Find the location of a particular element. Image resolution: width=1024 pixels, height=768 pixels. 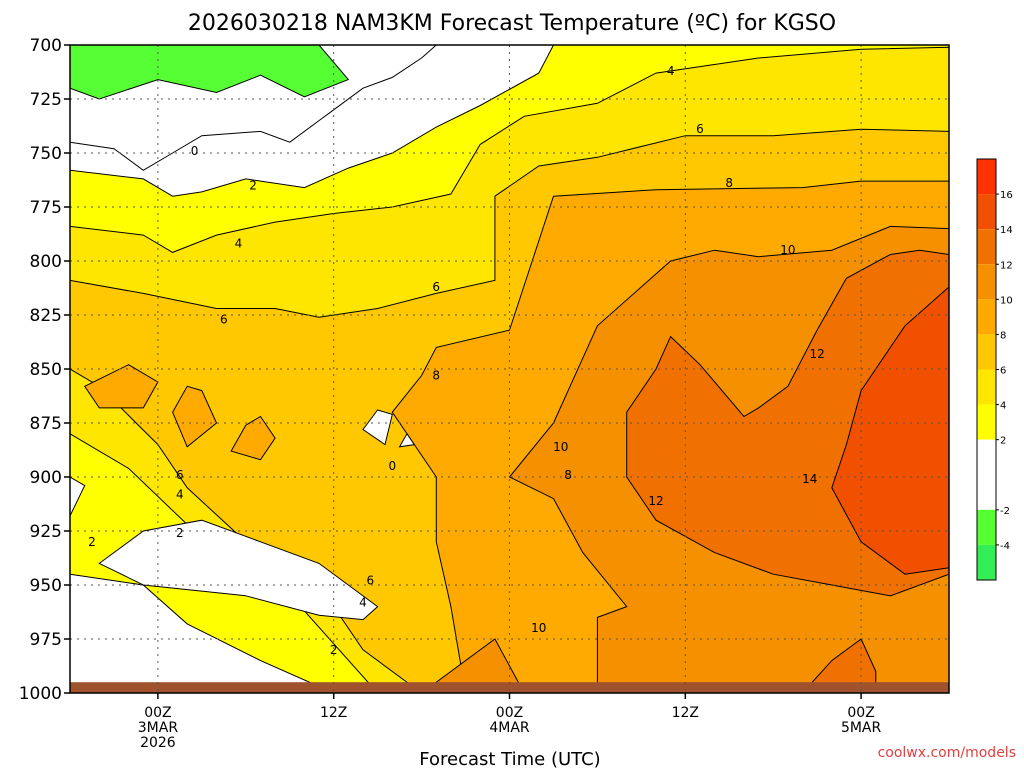

y-axis: 700 725 750 775 800 825 850 875 900 925 950 975 1000 is located at coordinates (44, 370).